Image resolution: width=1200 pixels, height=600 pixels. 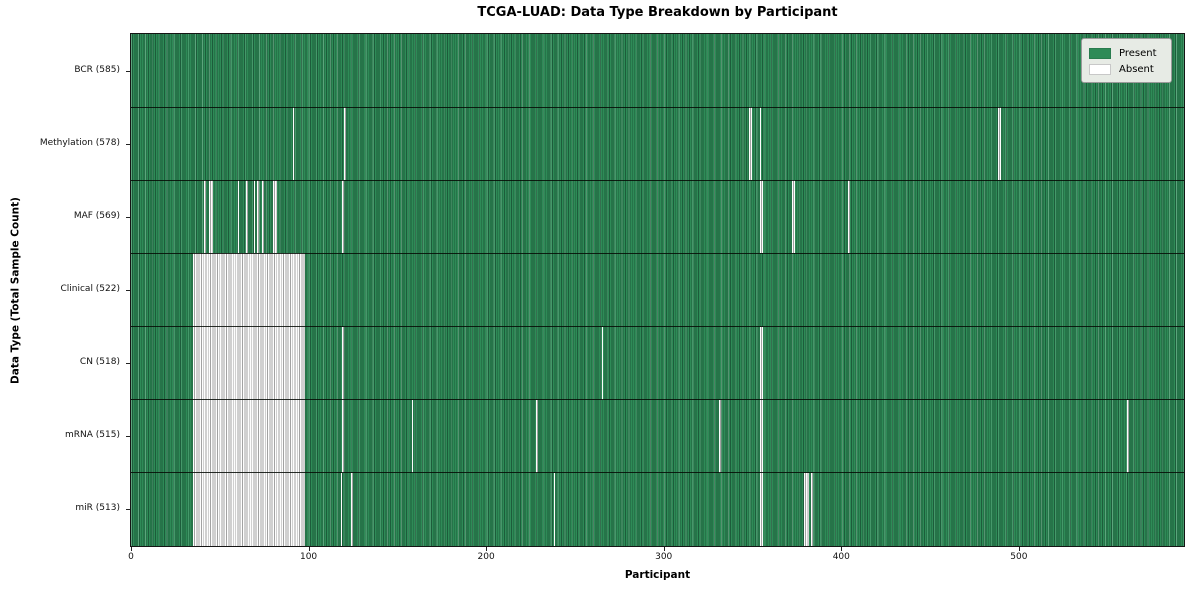 I want to click on y-tick-label: CN (518), so click(x=99, y=362).